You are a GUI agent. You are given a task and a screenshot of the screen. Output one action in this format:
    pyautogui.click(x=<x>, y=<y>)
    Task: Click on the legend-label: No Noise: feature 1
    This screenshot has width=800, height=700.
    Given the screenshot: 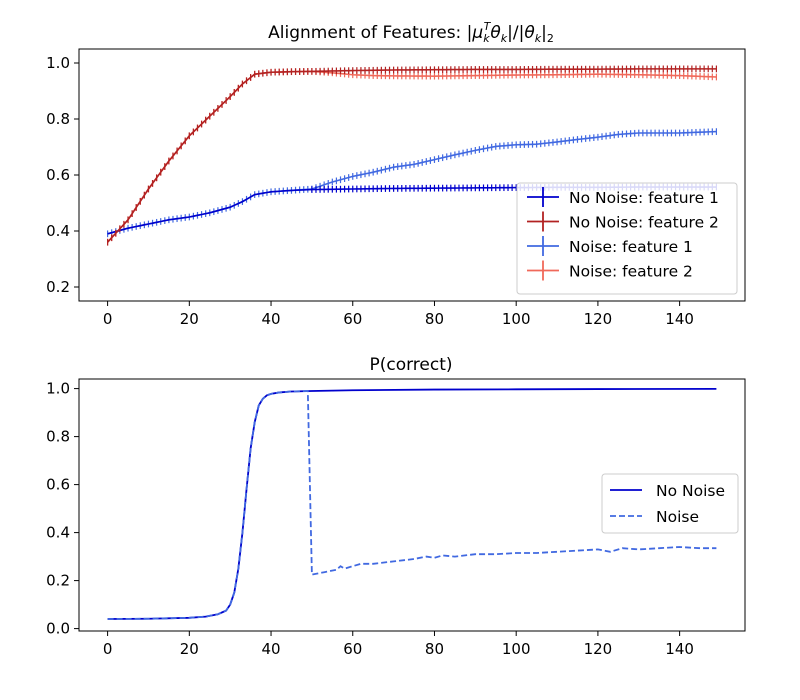 What is the action you would take?
    pyautogui.click(x=644, y=198)
    